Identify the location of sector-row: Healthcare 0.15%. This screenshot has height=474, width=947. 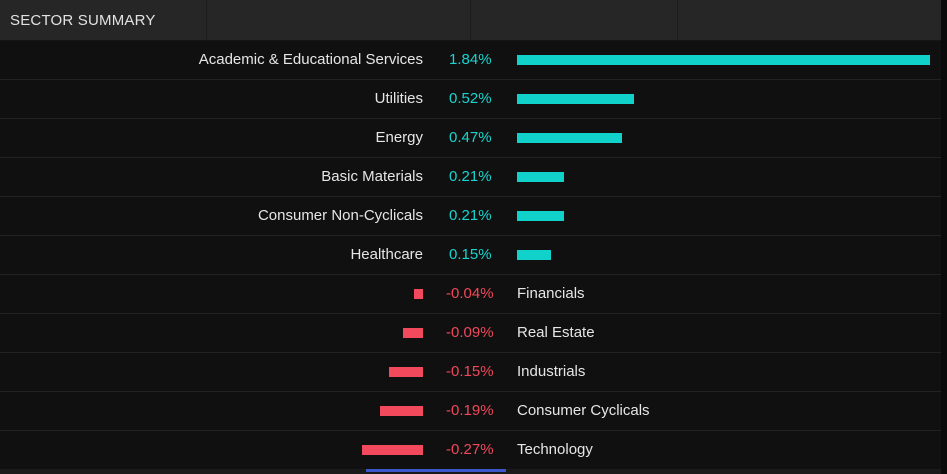
(470, 255).